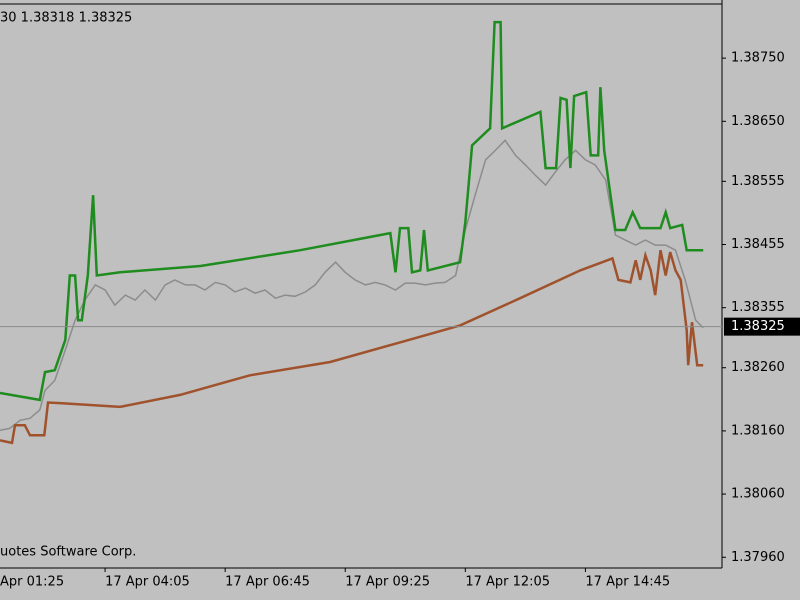 This screenshot has height=600, width=800. Describe the element at coordinates (758, 367) in the screenshot. I see `y-tick-label: 1.38260` at that location.